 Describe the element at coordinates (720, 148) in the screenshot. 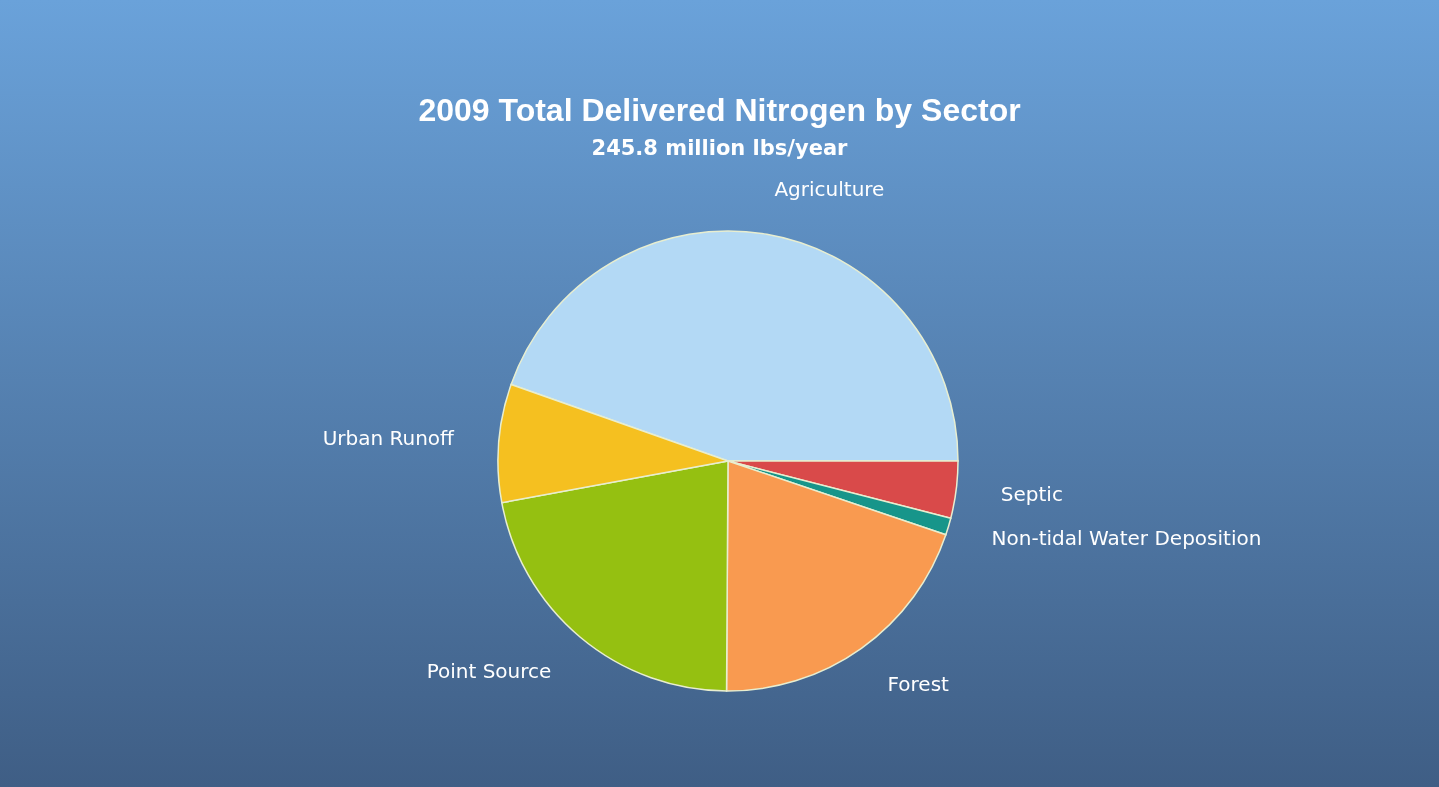

I see `chart-subtitle: 245.8 million lbs/year` at that location.